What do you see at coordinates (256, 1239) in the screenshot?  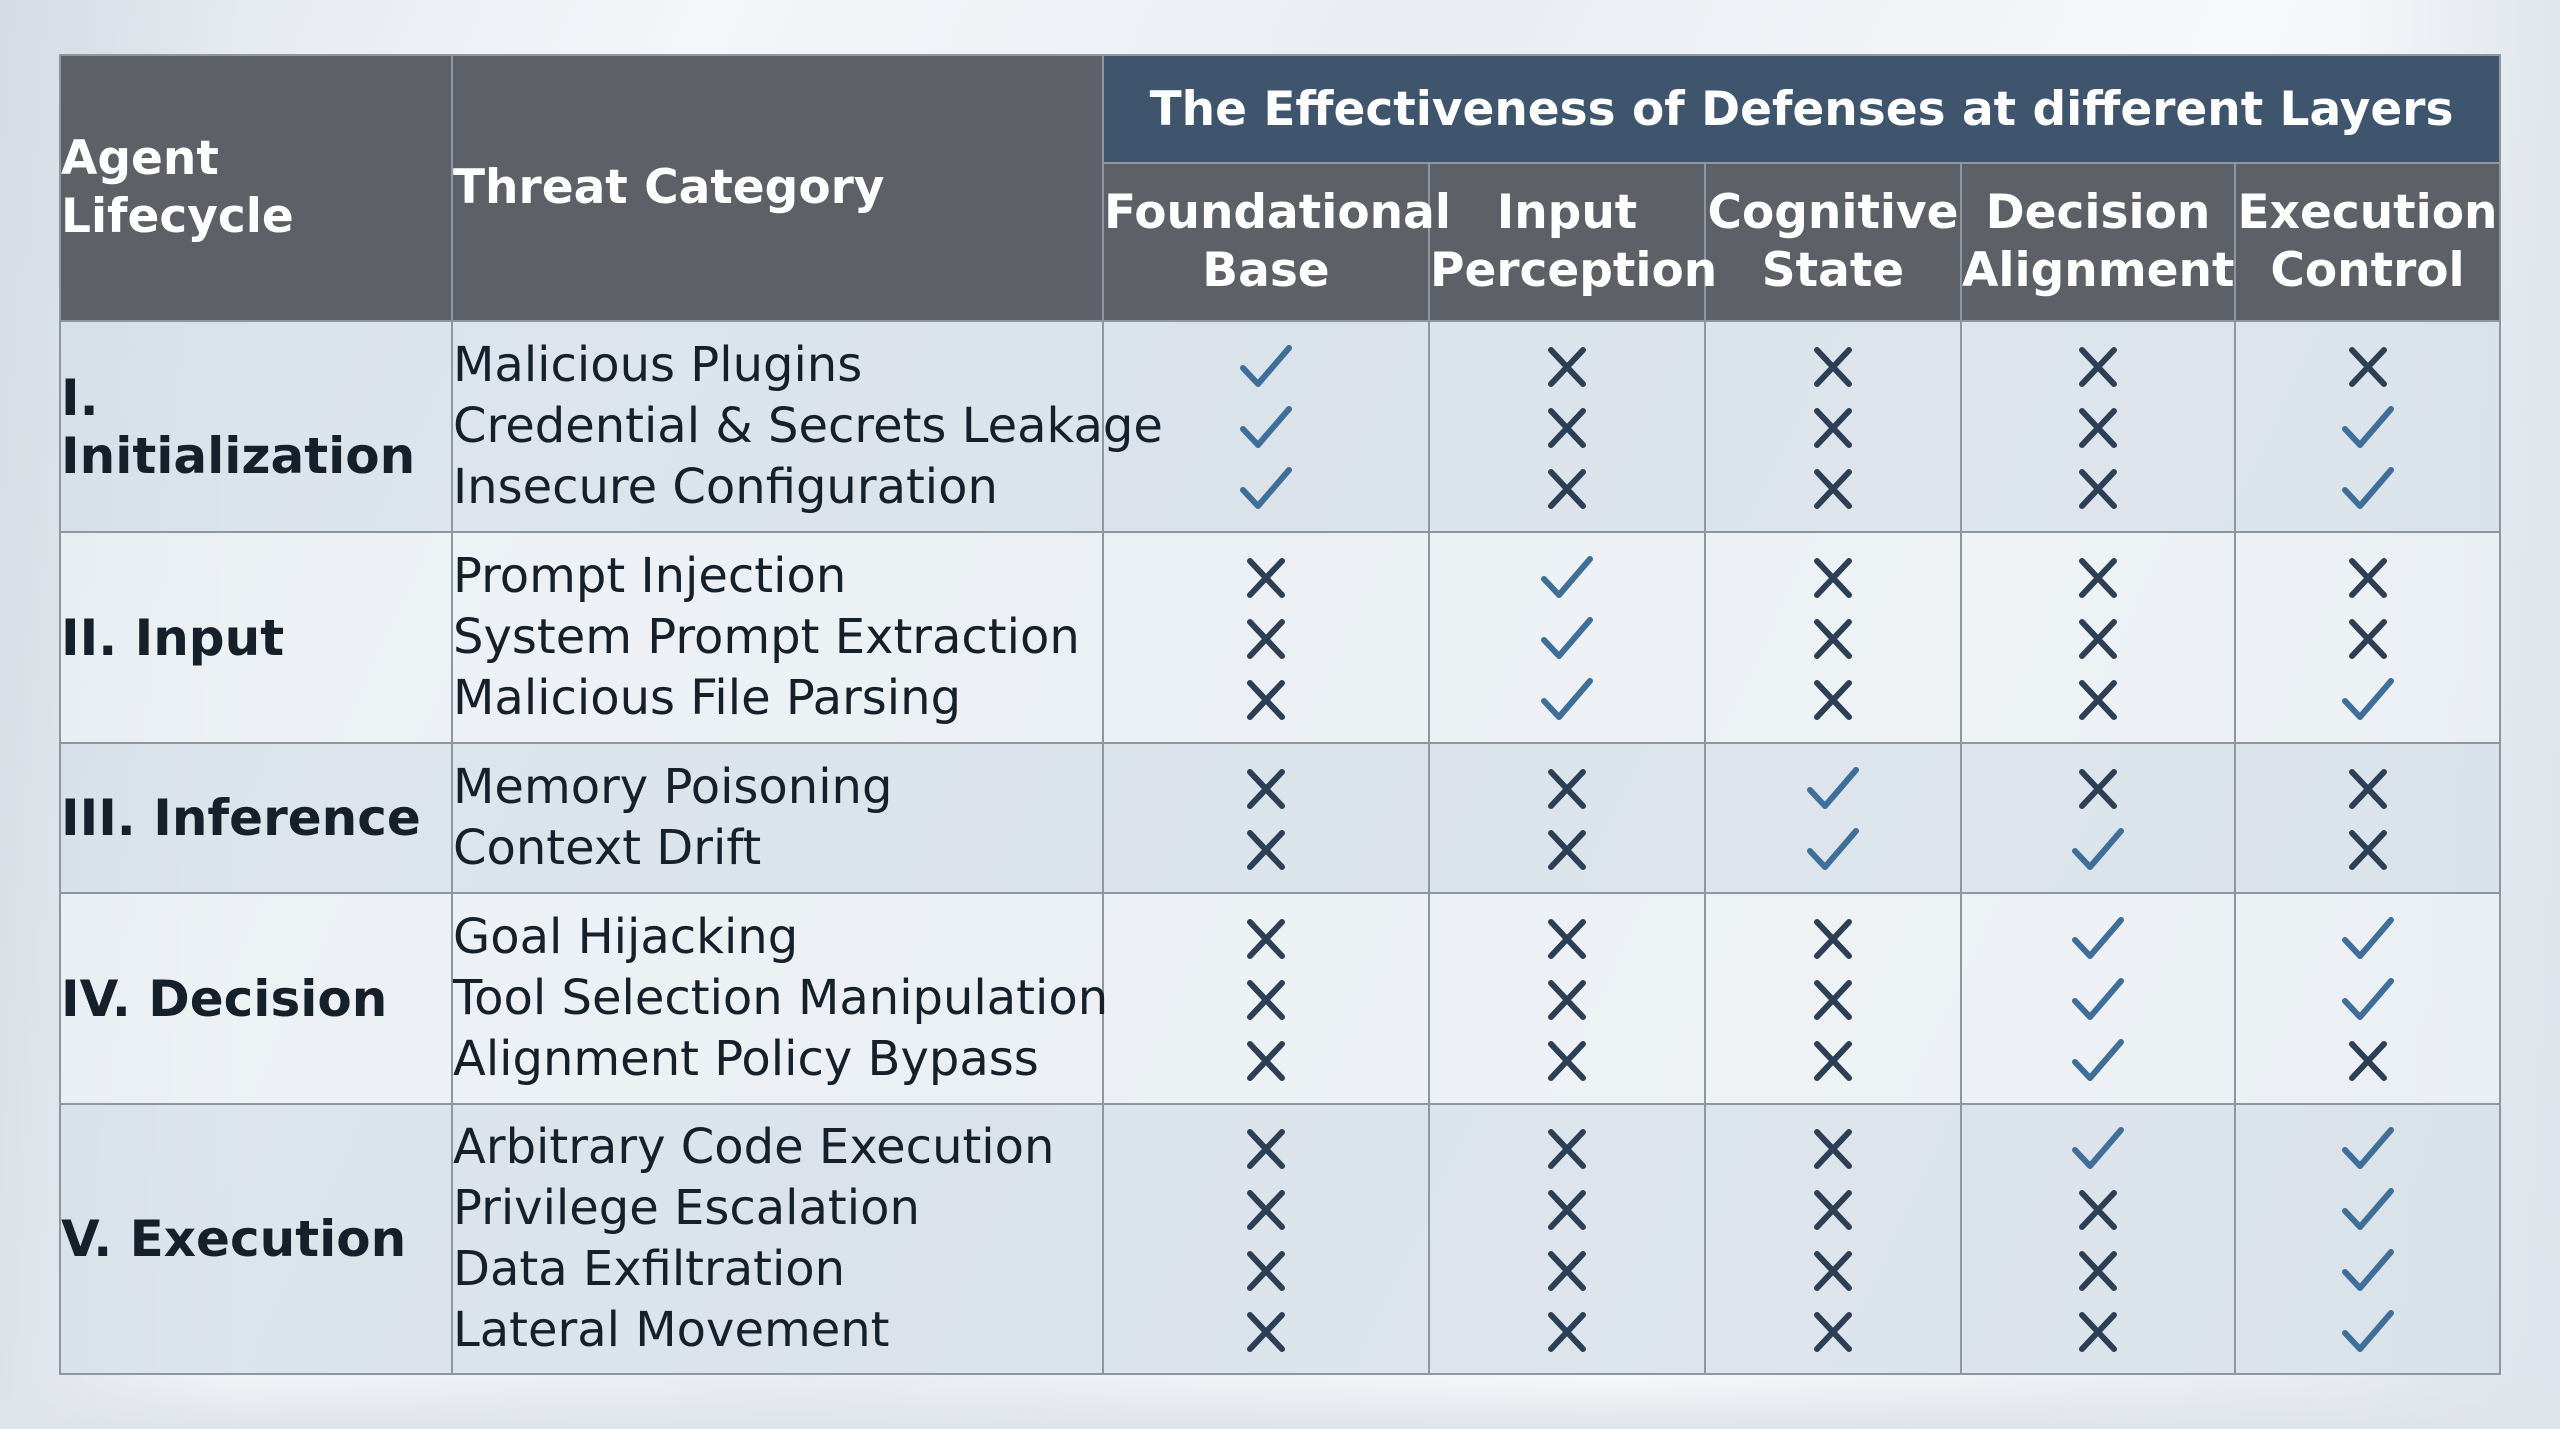 I see `lifecycle-stage: V. Execution` at bounding box center [256, 1239].